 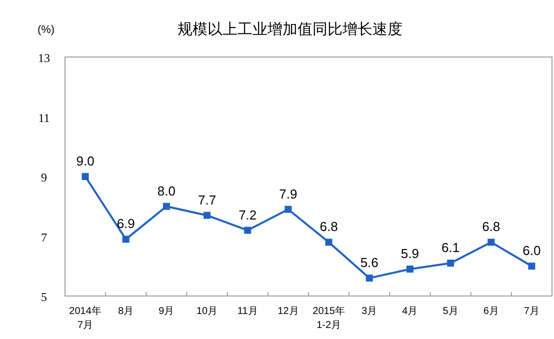 I want to click on x-tick-label: 12月, so click(x=288, y=311).